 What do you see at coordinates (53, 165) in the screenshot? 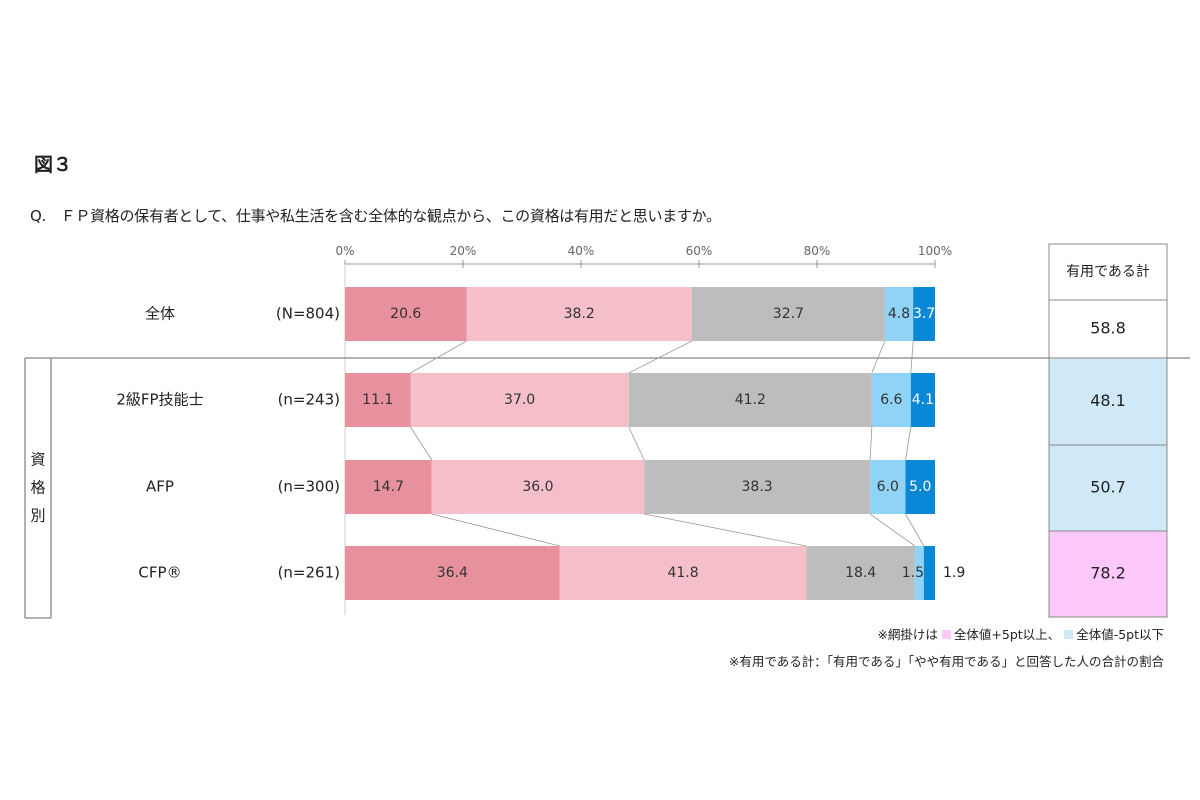
I see `figure-label: 図３` at bounding box center [53, 165].